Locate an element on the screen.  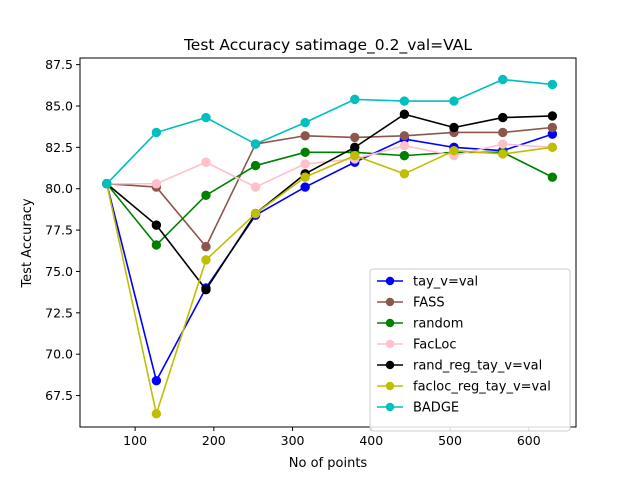
legend-item: random is located at coordinates (420, 324).